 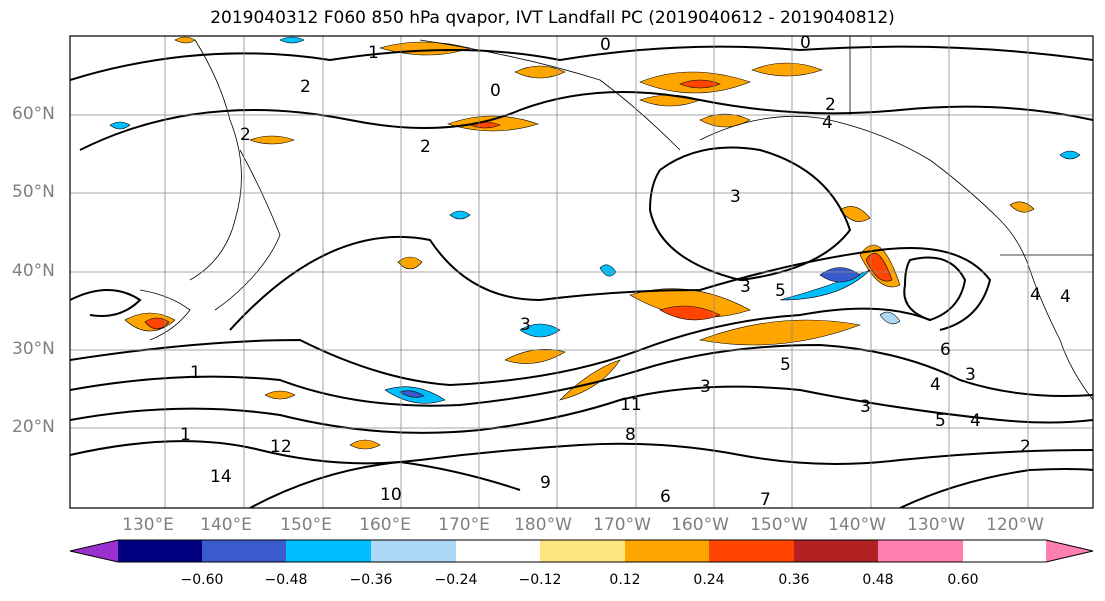 What do you see at coordinates (625, 580) in the screenshot?
I see `colorbar-tick: 0.12` at bounding box center [625, 580].